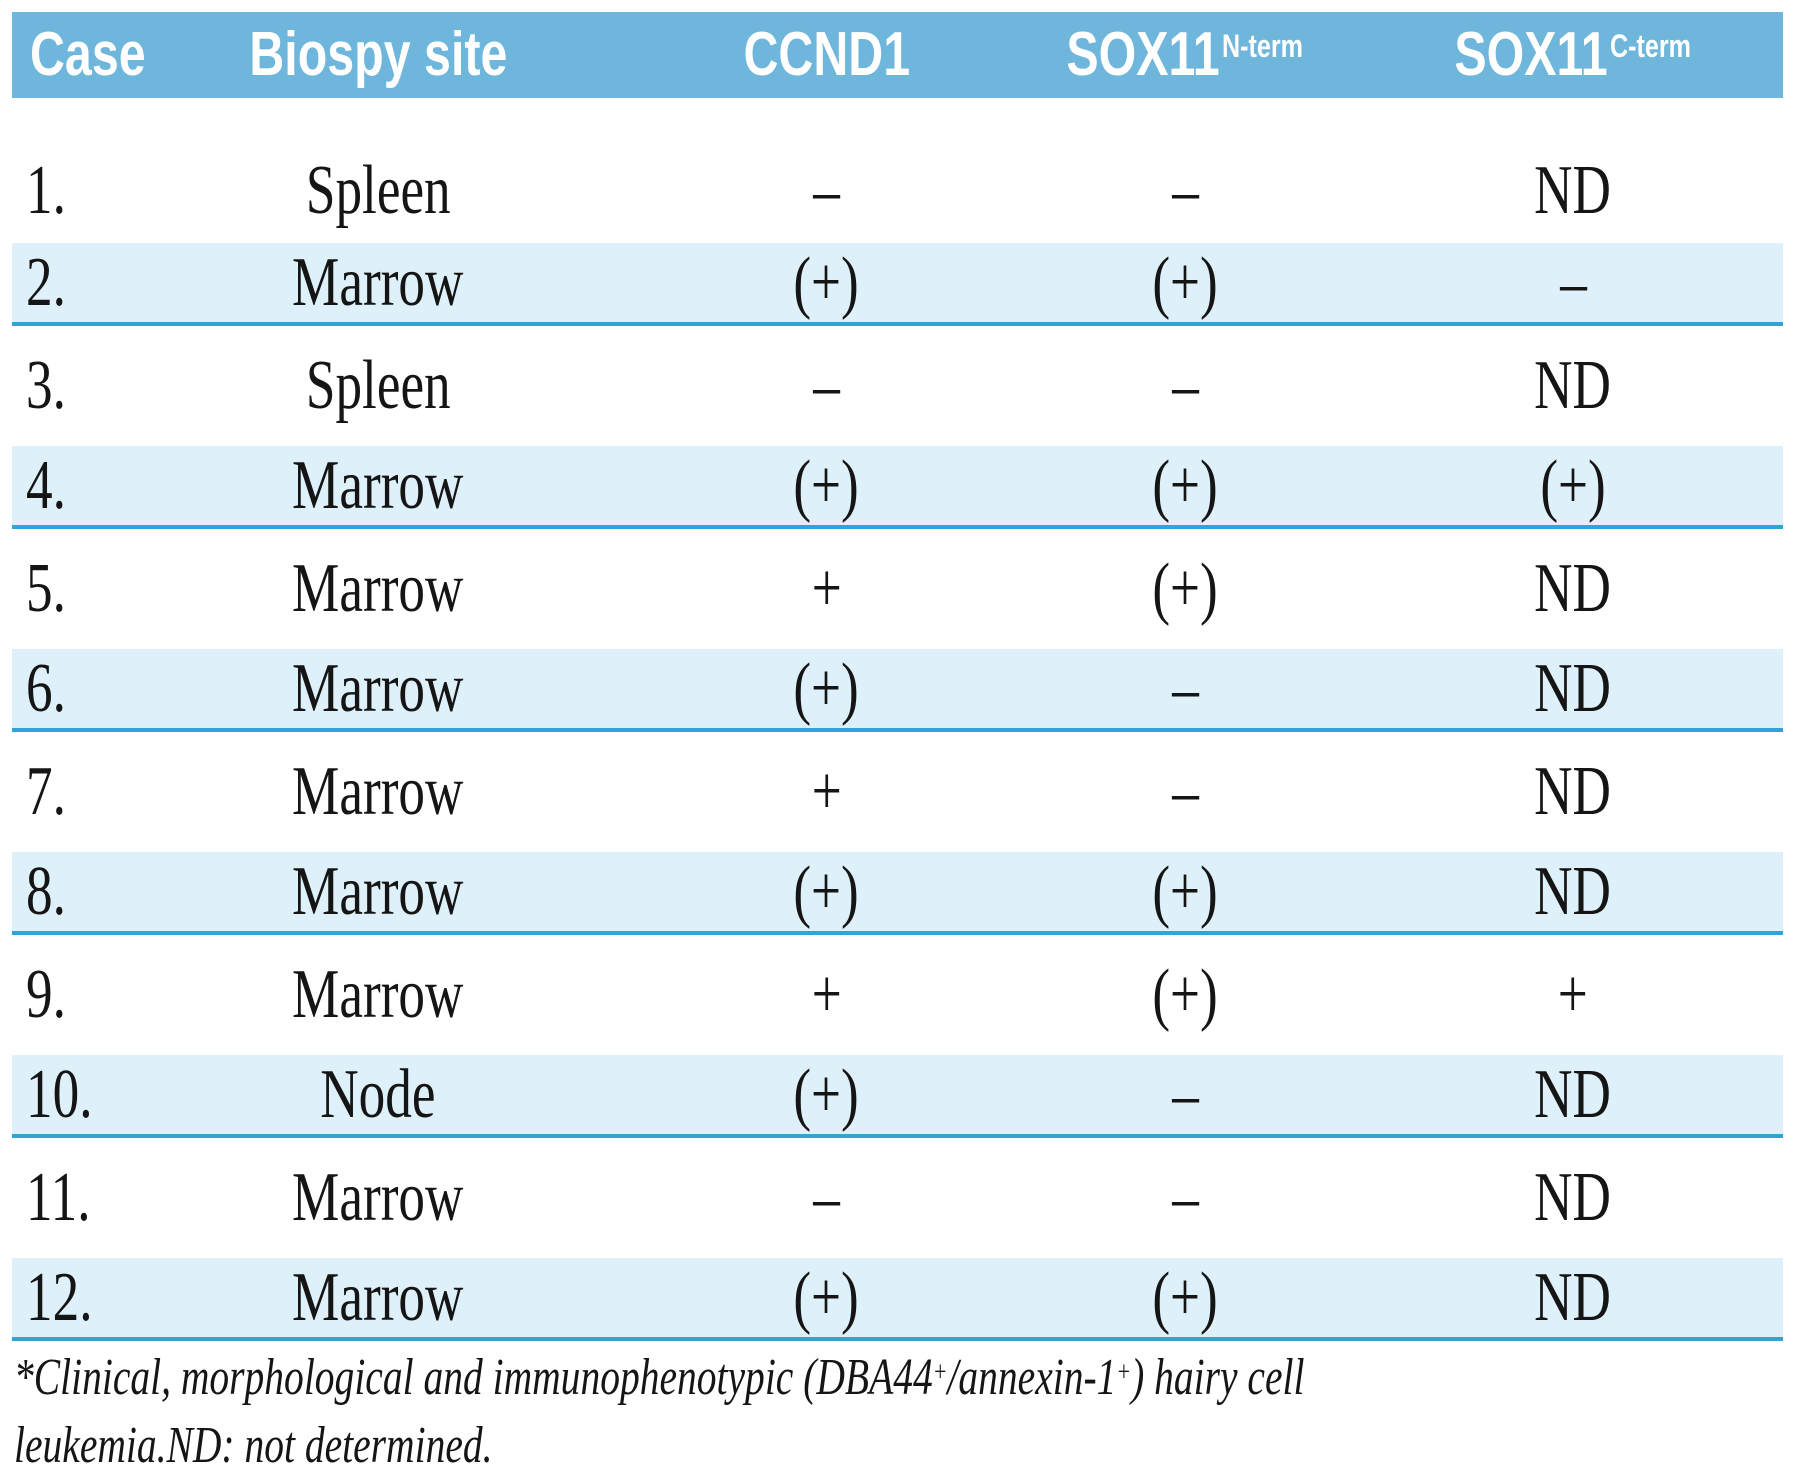 The height and width of the screenshot is (1476, 1800). Describe the element at coordinates (897, 1299) in the screenshot. I see `table-row: 12. Marrow (+) (+) ND` at that location.